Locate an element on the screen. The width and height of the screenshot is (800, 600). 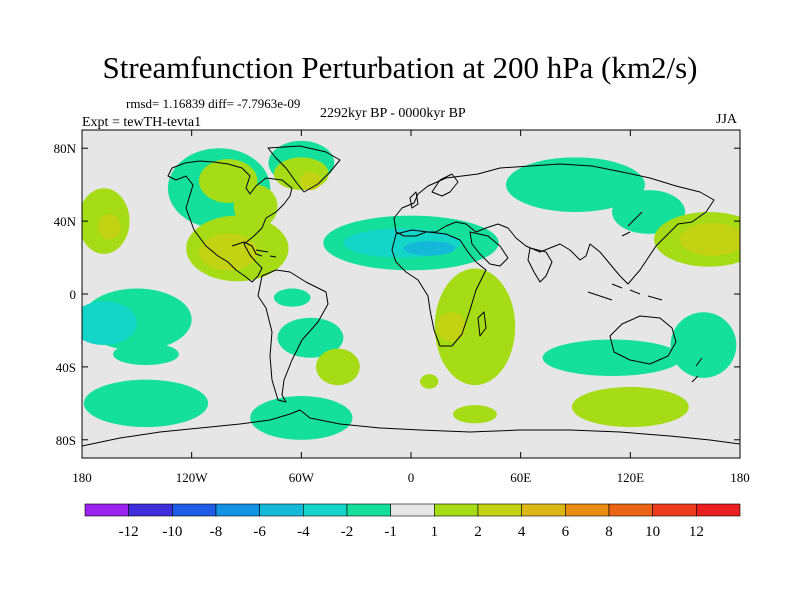
coastline-scandinavia is located at coordinates (445, 185).